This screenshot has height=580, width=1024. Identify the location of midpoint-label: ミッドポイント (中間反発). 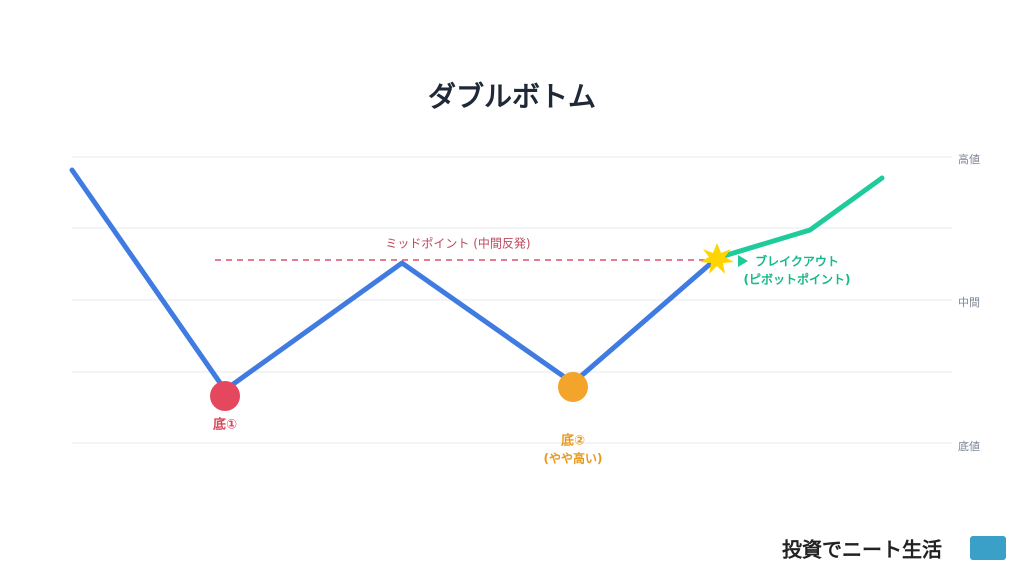
(457, 243).